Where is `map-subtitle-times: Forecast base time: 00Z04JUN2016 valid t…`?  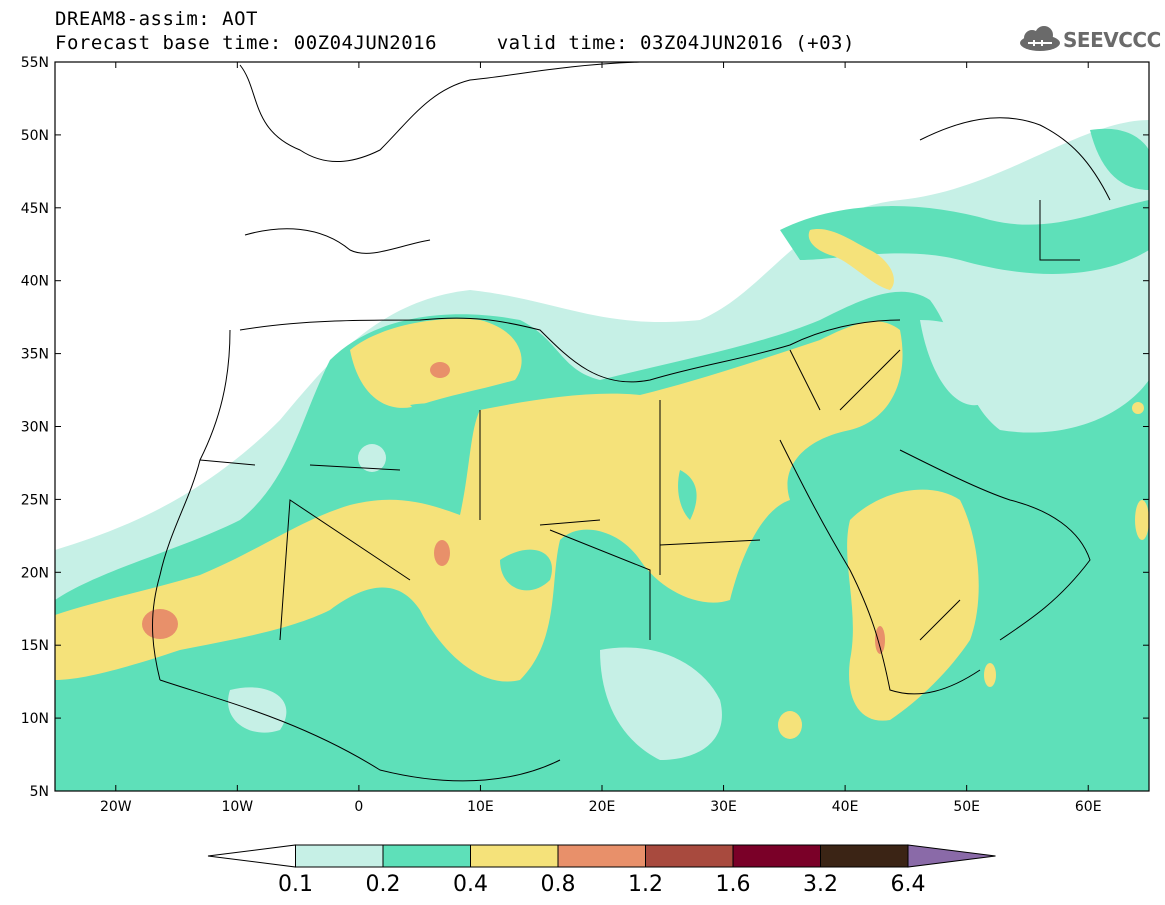
map-subtitle-times: Forecast base time: 00Z04JUN2016 valid t… is located at coordinates (455, 43).